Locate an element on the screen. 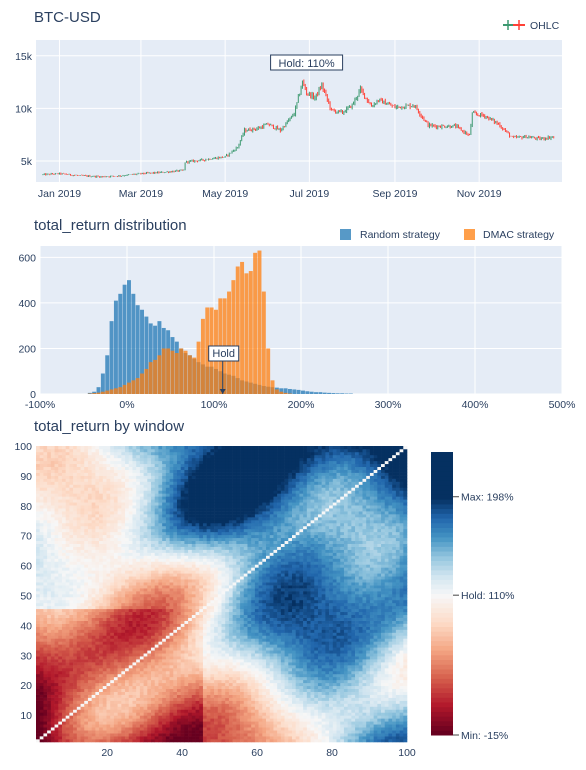 The image size is (586, 770). ohlc-legend: OHLC is located at coordinates (531, 26).